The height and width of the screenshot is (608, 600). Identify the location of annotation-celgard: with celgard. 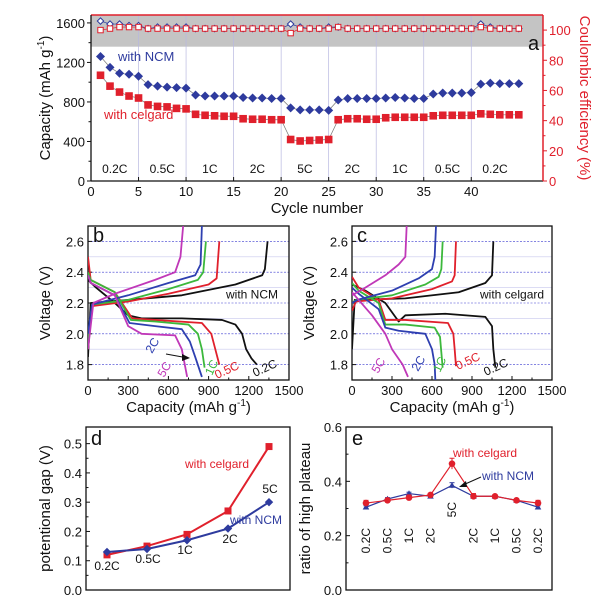
(484, 453).